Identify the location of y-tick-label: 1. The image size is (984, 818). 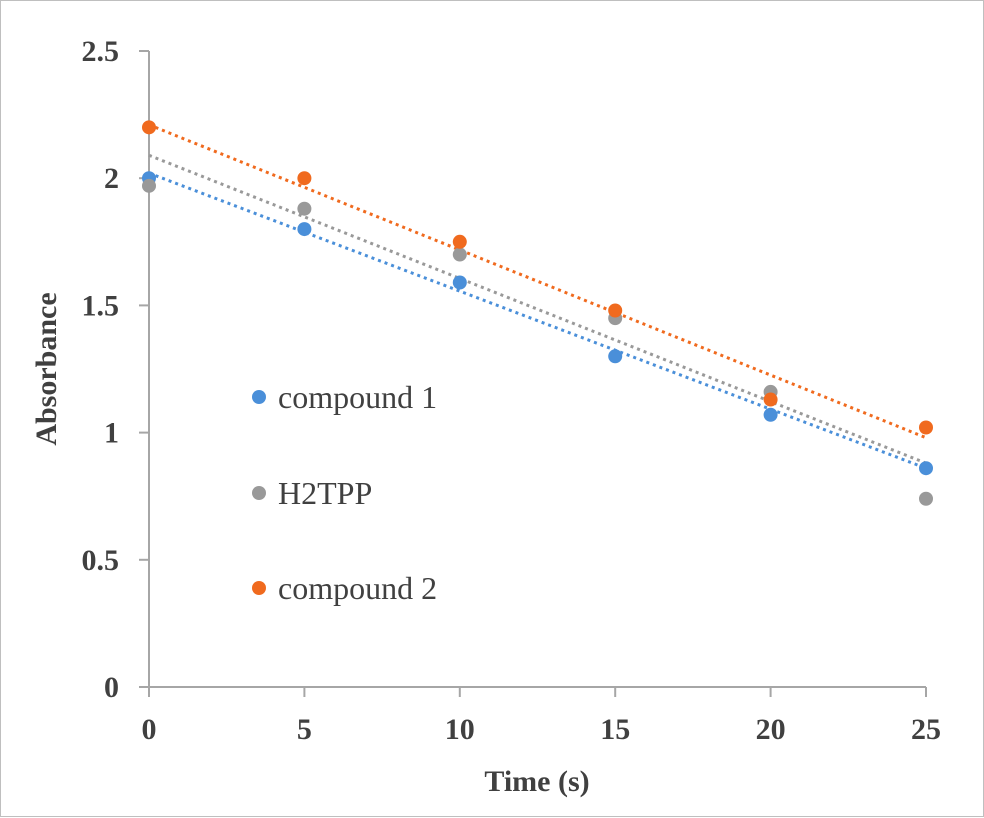
(111, 433).